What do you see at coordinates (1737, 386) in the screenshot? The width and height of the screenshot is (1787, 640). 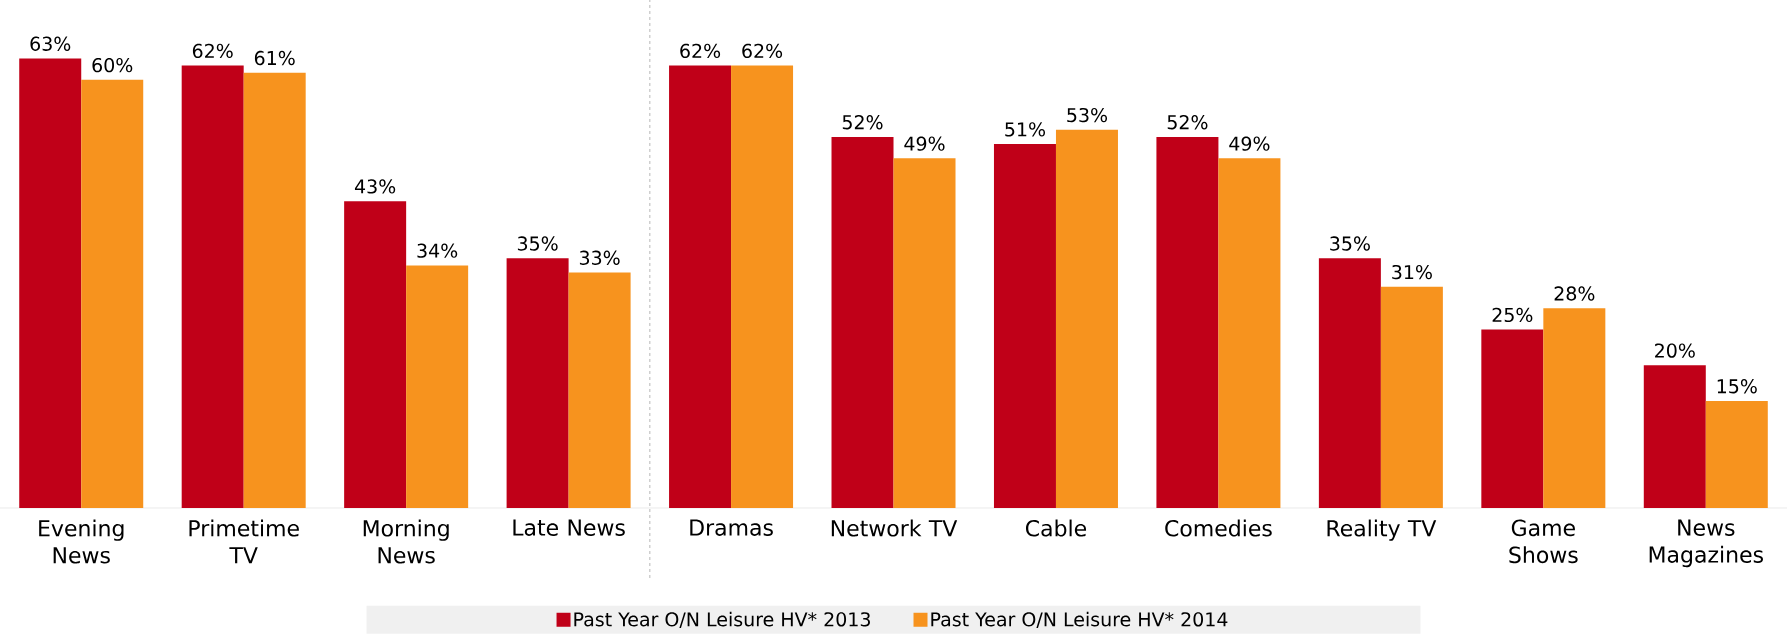 I see `data-label: 15%` at bounding box center [1737, 386].